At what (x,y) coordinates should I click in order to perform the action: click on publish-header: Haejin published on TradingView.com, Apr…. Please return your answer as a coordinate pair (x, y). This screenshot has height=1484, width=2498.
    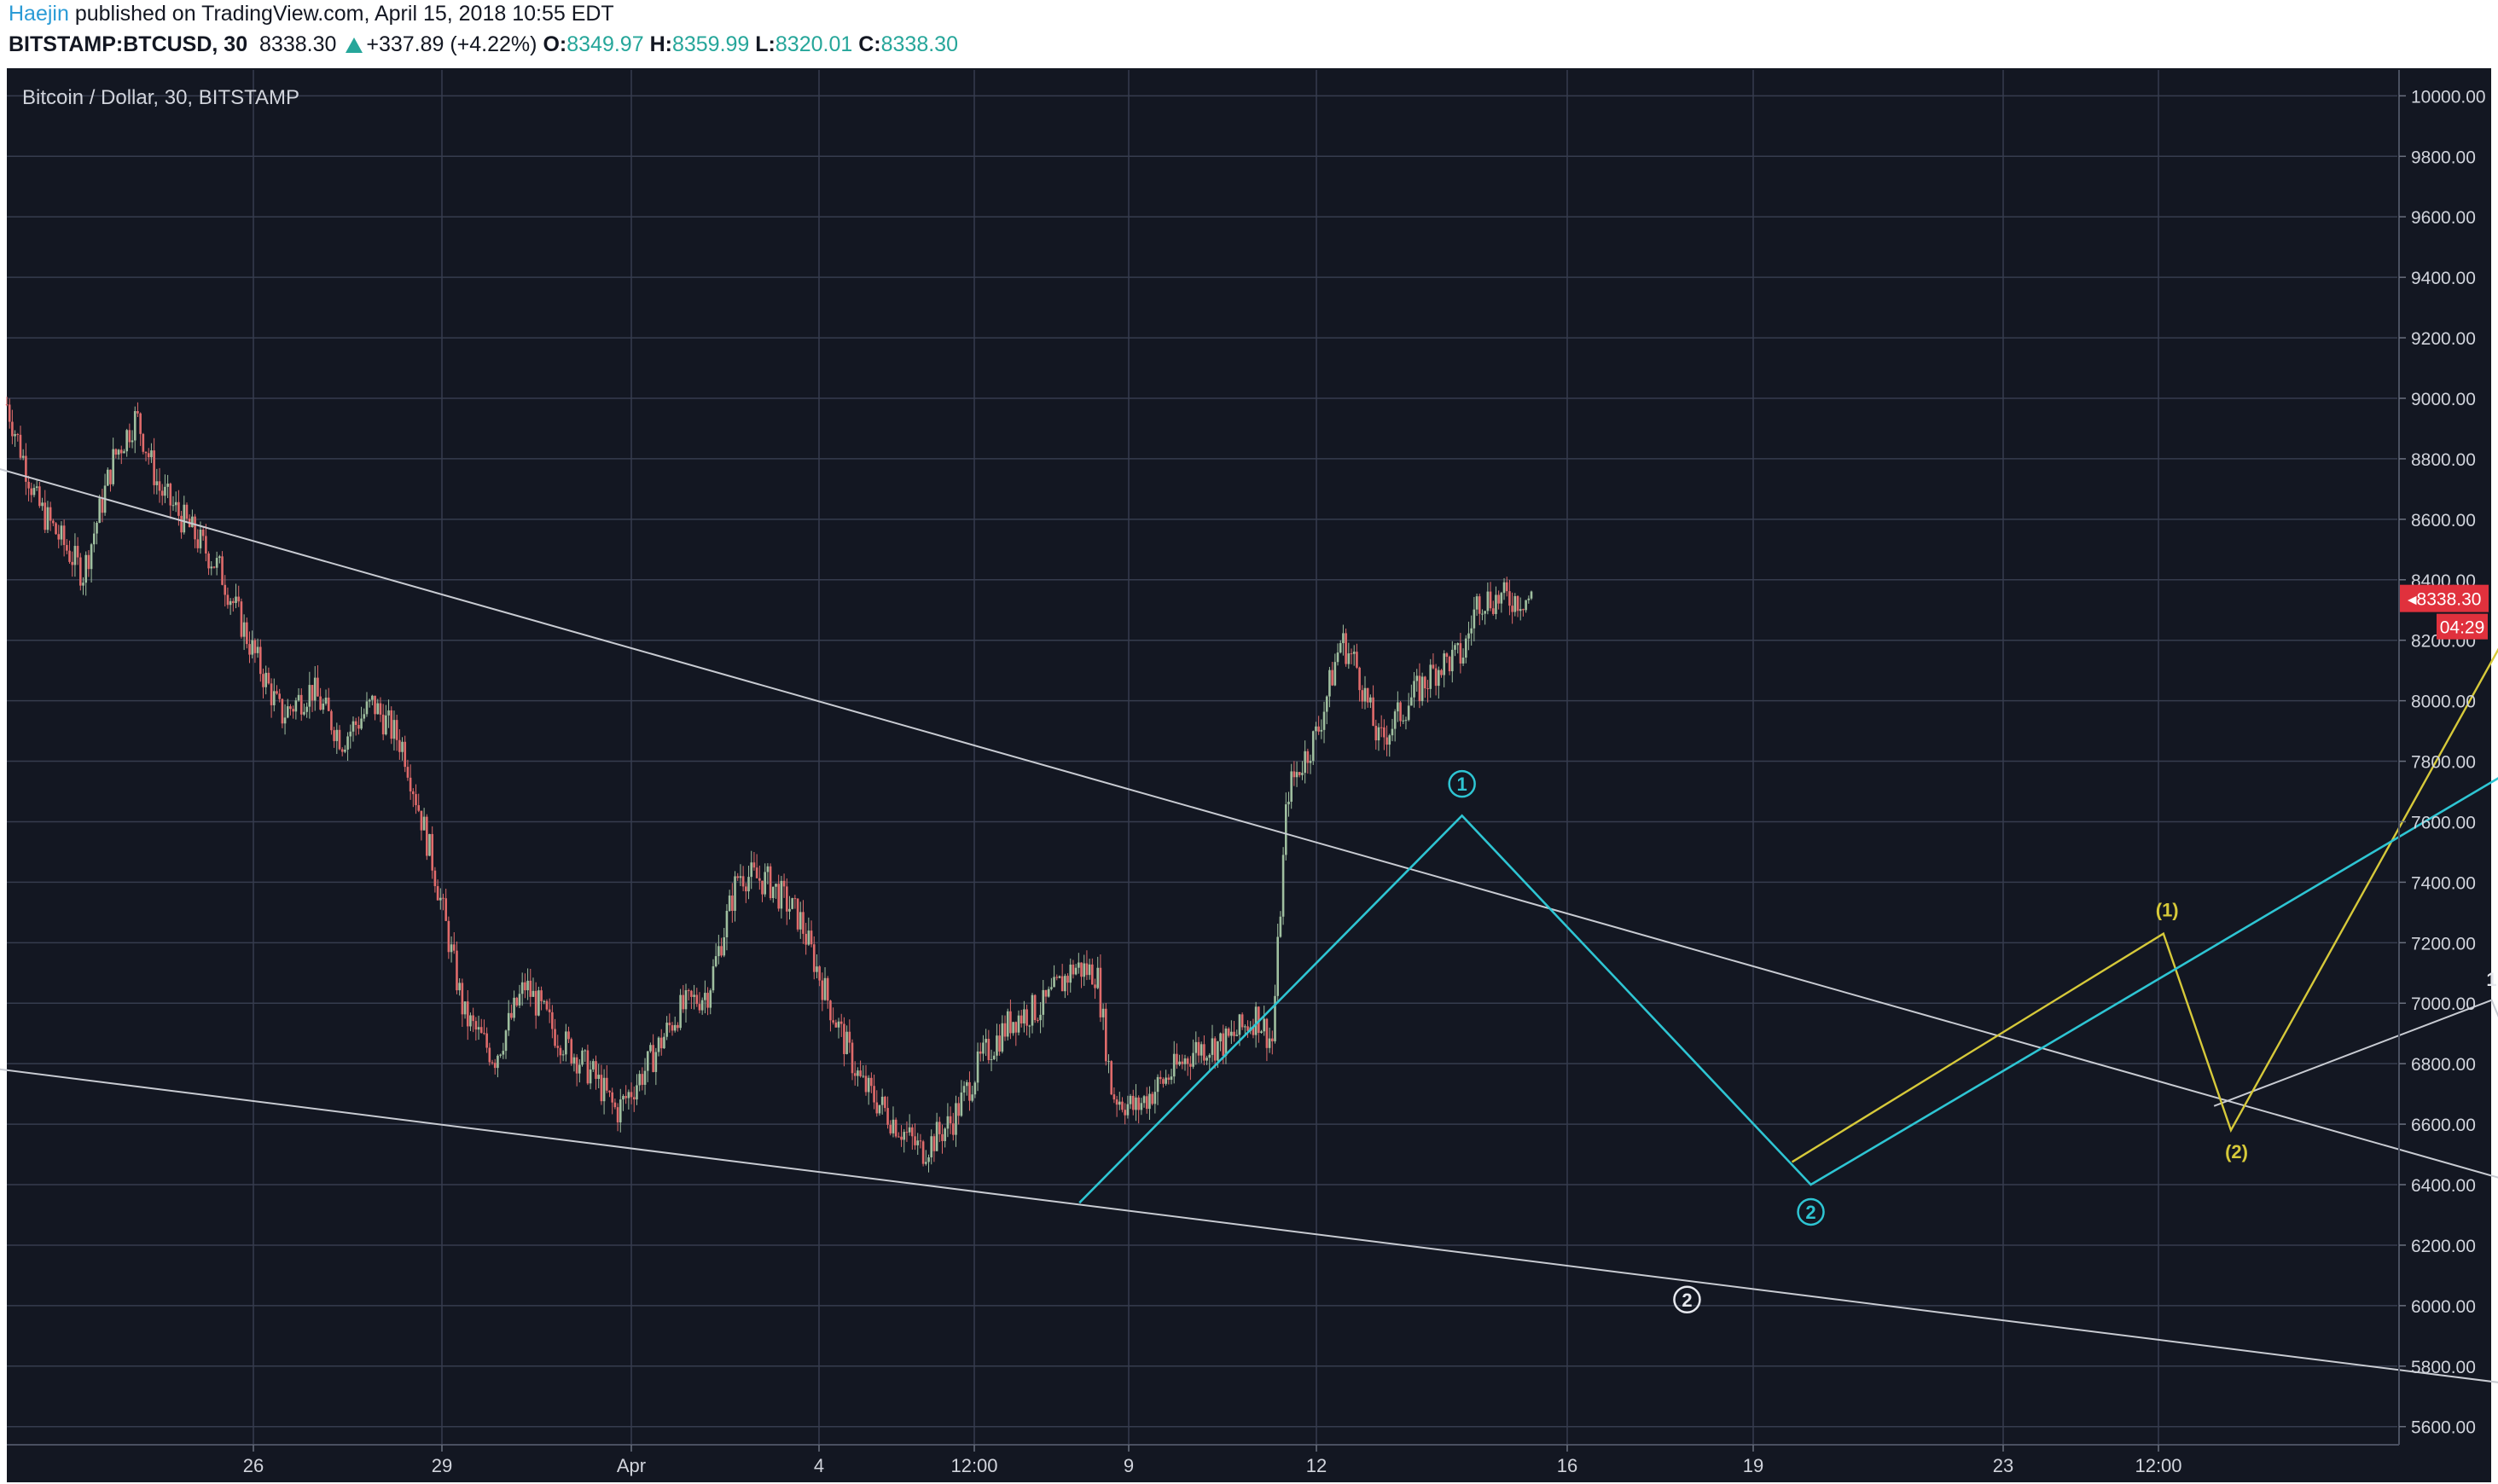
    Looking at the image, I should click on (1249, 34).